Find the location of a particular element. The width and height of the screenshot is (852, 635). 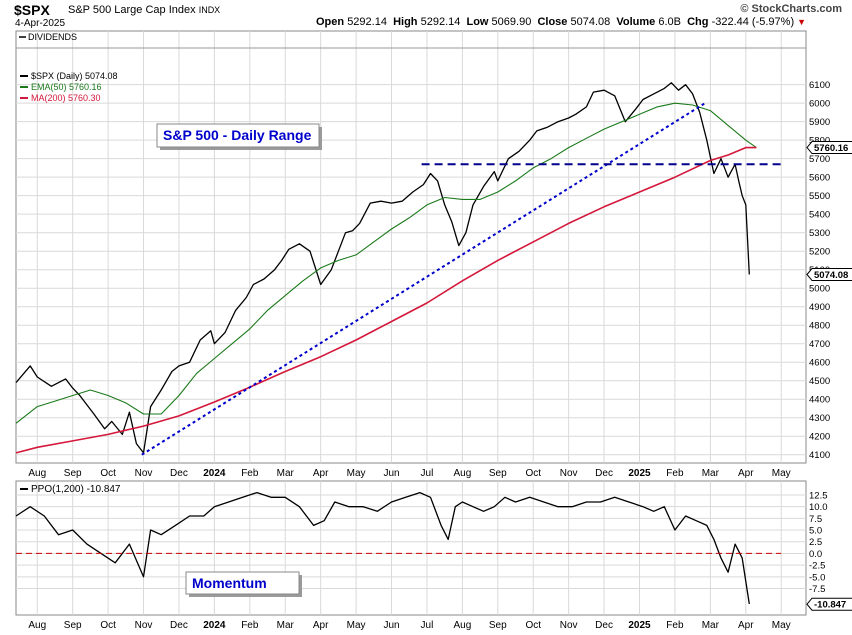

x-tick-label: 2024 is located at coordinates (214, 473).